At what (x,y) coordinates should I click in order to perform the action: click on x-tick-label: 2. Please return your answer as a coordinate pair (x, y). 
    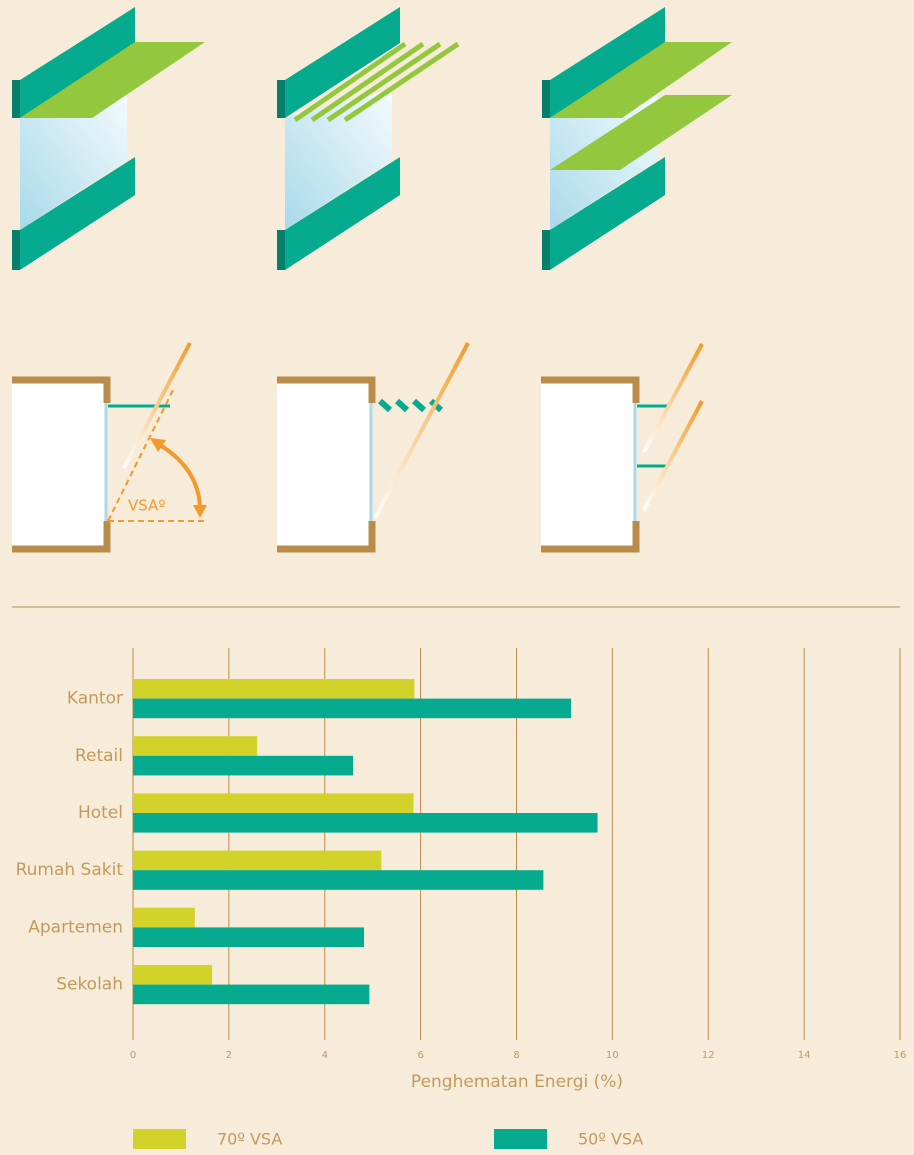
    Looking at the image, I should click on (229, 1055).